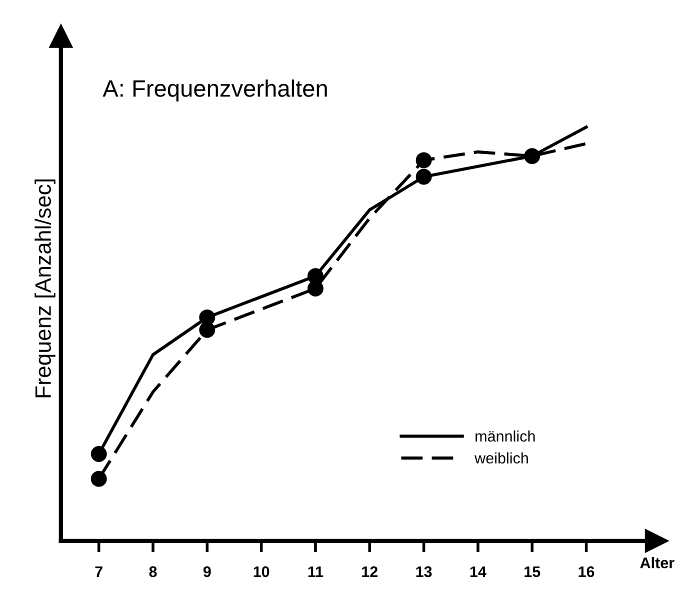 Image resolution: width=677 pixels, height=601 pixels. I want to click on x-tick-label: 8, so click(153, 572).